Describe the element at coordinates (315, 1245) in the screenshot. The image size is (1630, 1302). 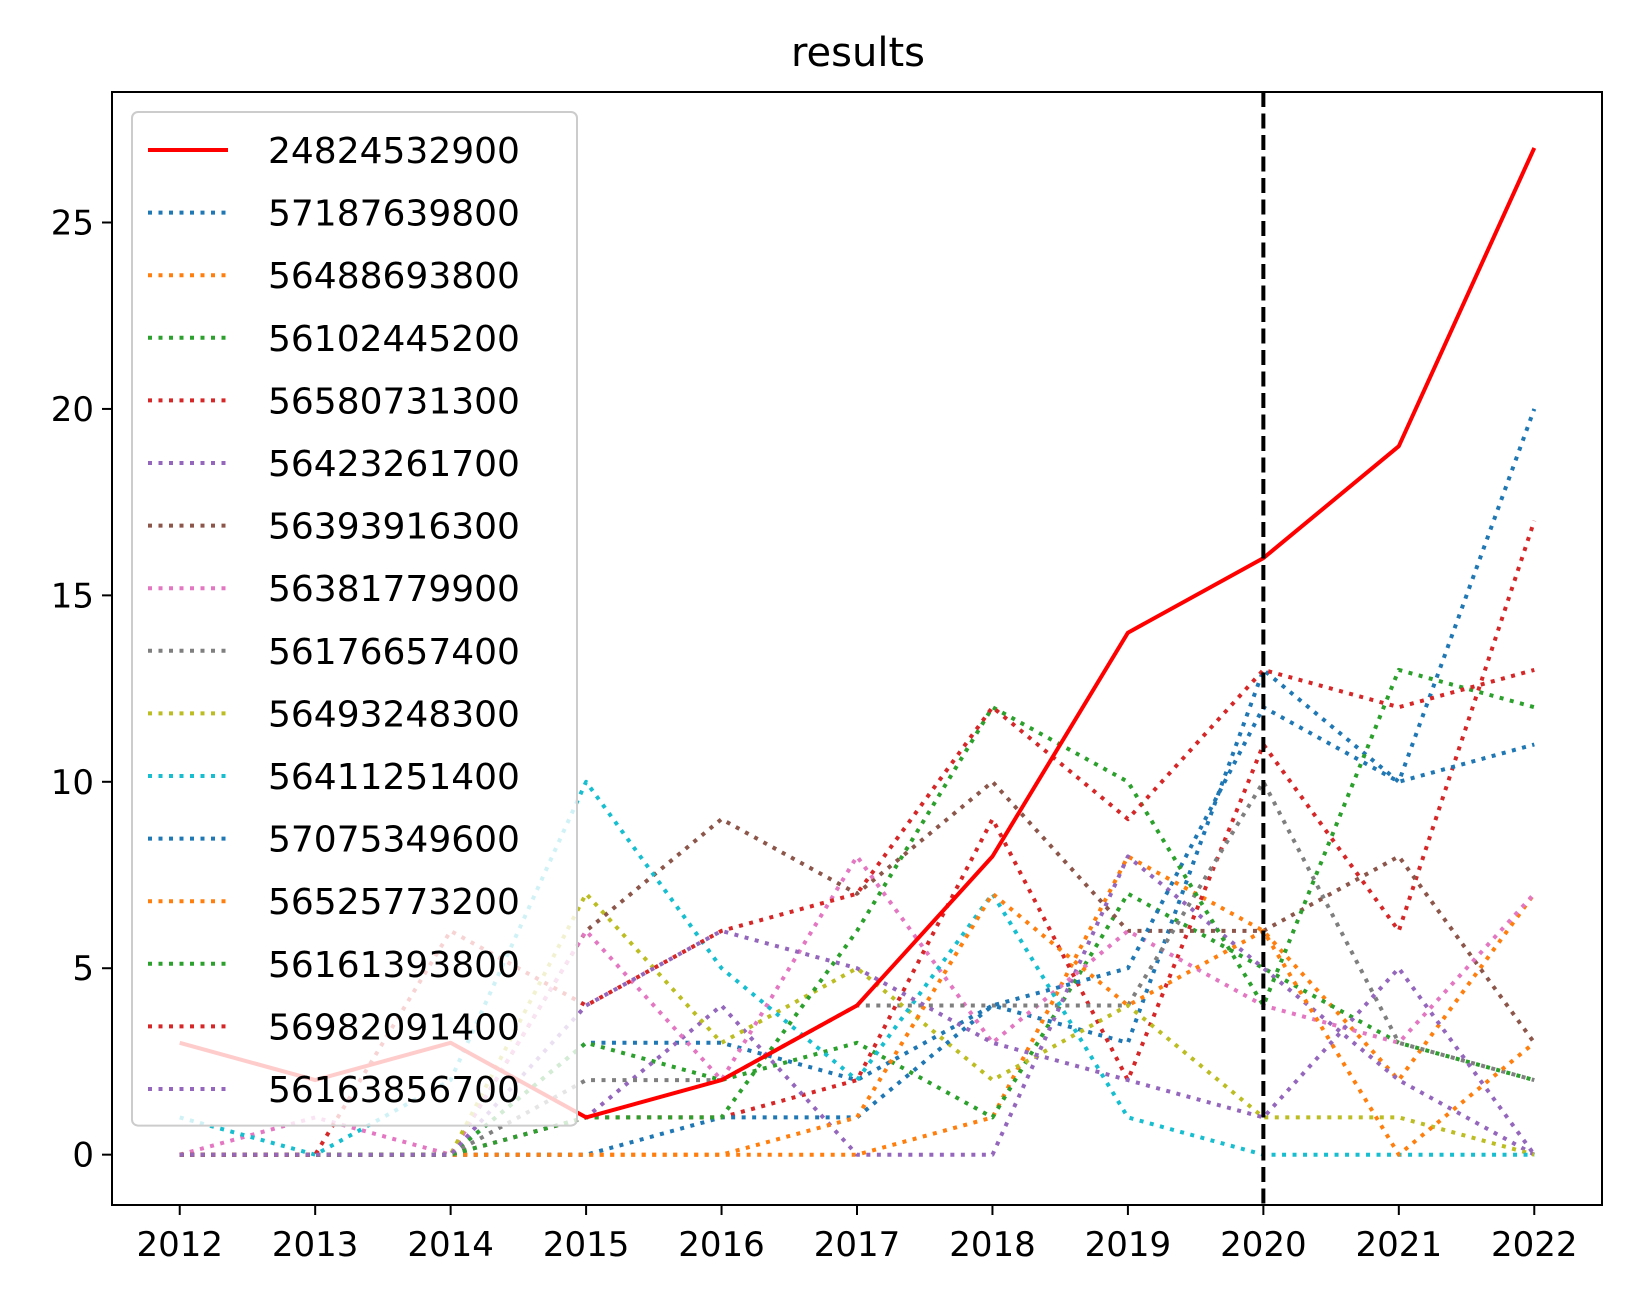
I see `x-tick-label: 2013` at that location.